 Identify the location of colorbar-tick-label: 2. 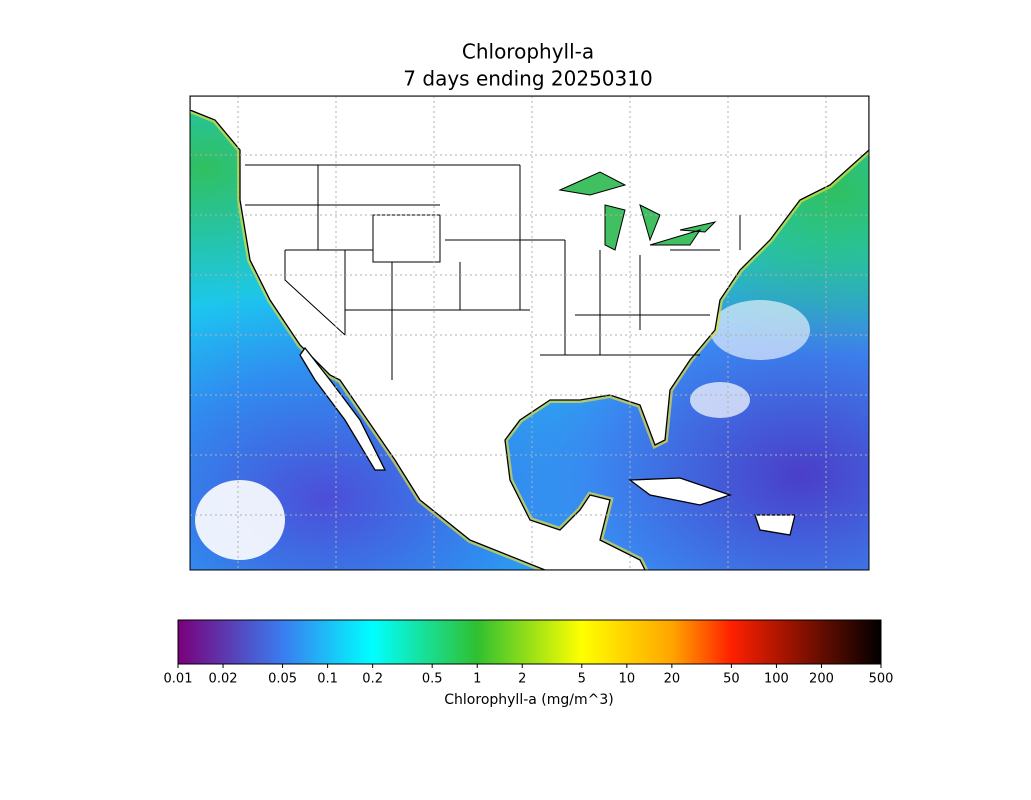
(522, 679).